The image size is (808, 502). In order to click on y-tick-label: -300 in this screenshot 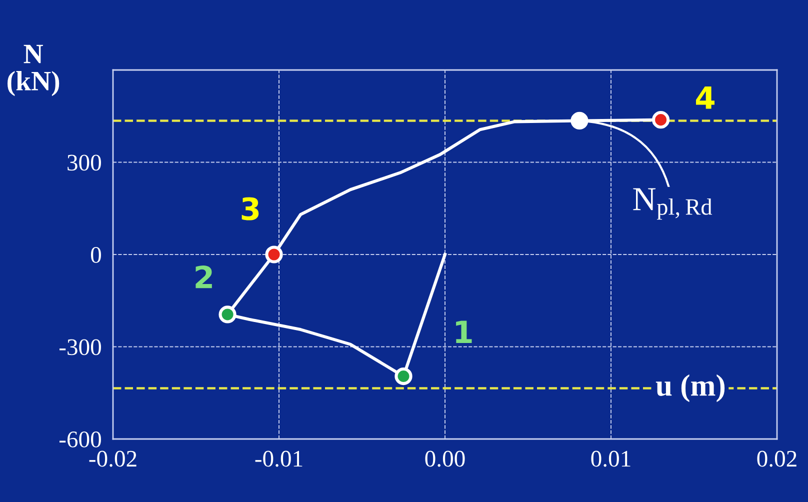, I will do `click(80, 347)`.